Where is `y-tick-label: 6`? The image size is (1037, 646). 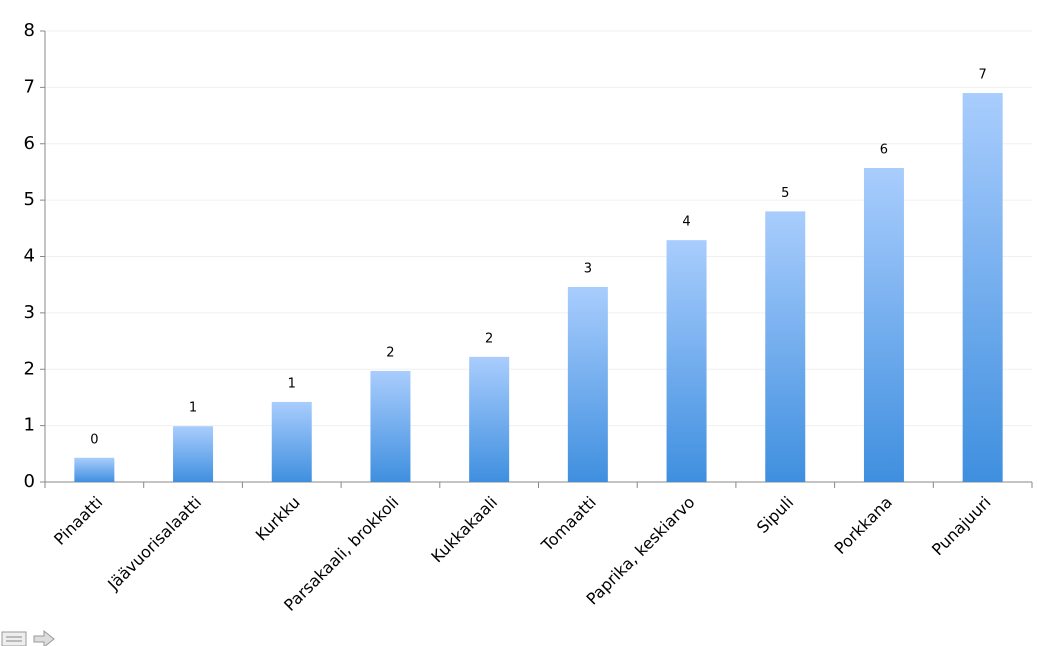 y-tick-label: 6 is located at coordinates (29, 143).